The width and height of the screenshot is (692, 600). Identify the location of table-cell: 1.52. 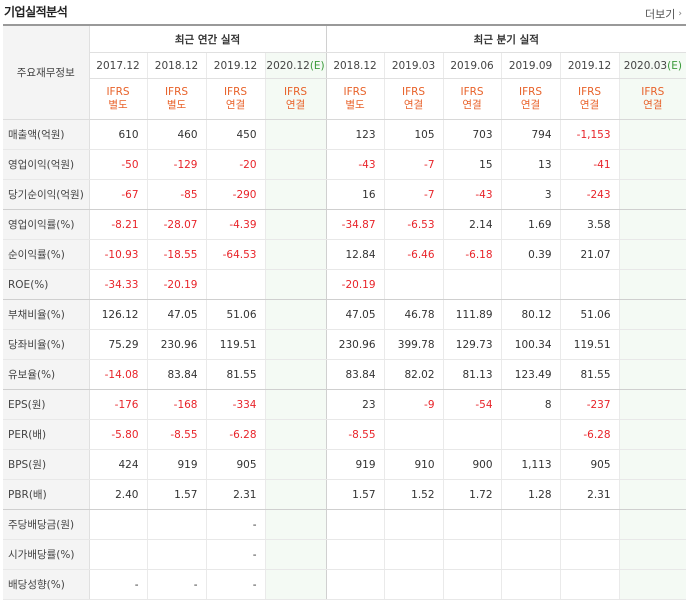
(413, 494).